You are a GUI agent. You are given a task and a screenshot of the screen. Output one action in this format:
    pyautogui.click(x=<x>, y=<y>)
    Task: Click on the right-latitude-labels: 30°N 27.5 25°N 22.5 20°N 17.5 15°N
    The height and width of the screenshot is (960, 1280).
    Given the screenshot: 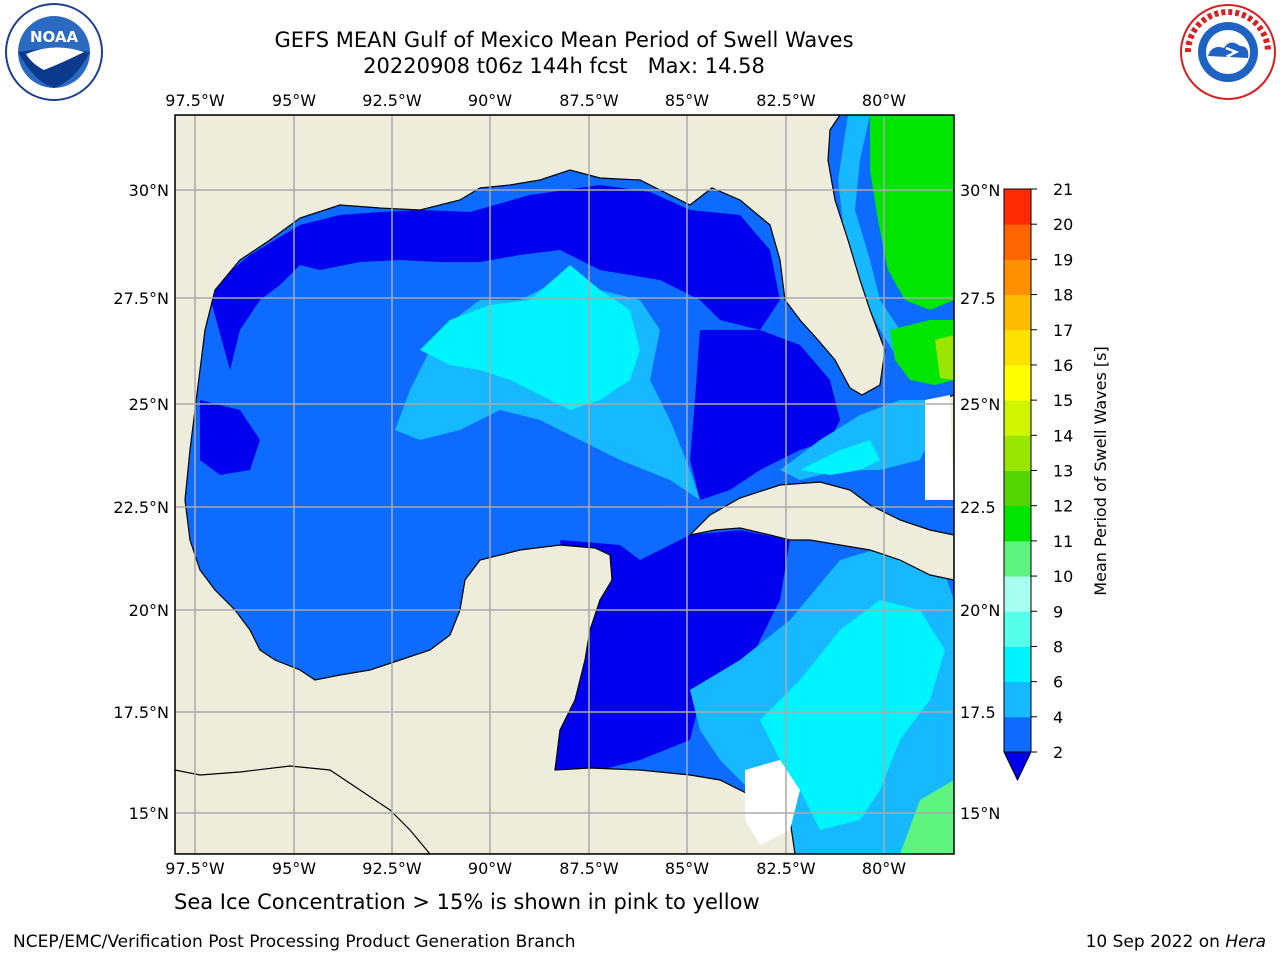 What is the action you would take?
    pyautogui.click(x=980, y=502)
    